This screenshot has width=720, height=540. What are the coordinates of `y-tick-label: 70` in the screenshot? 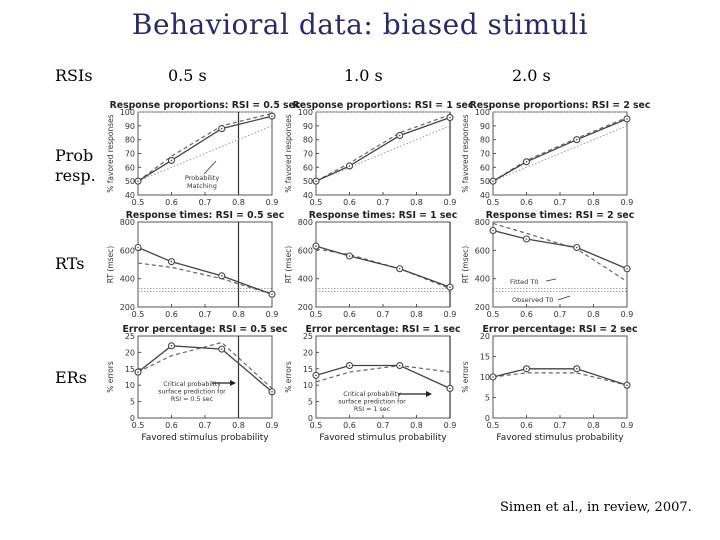 It's located at (308, 154).